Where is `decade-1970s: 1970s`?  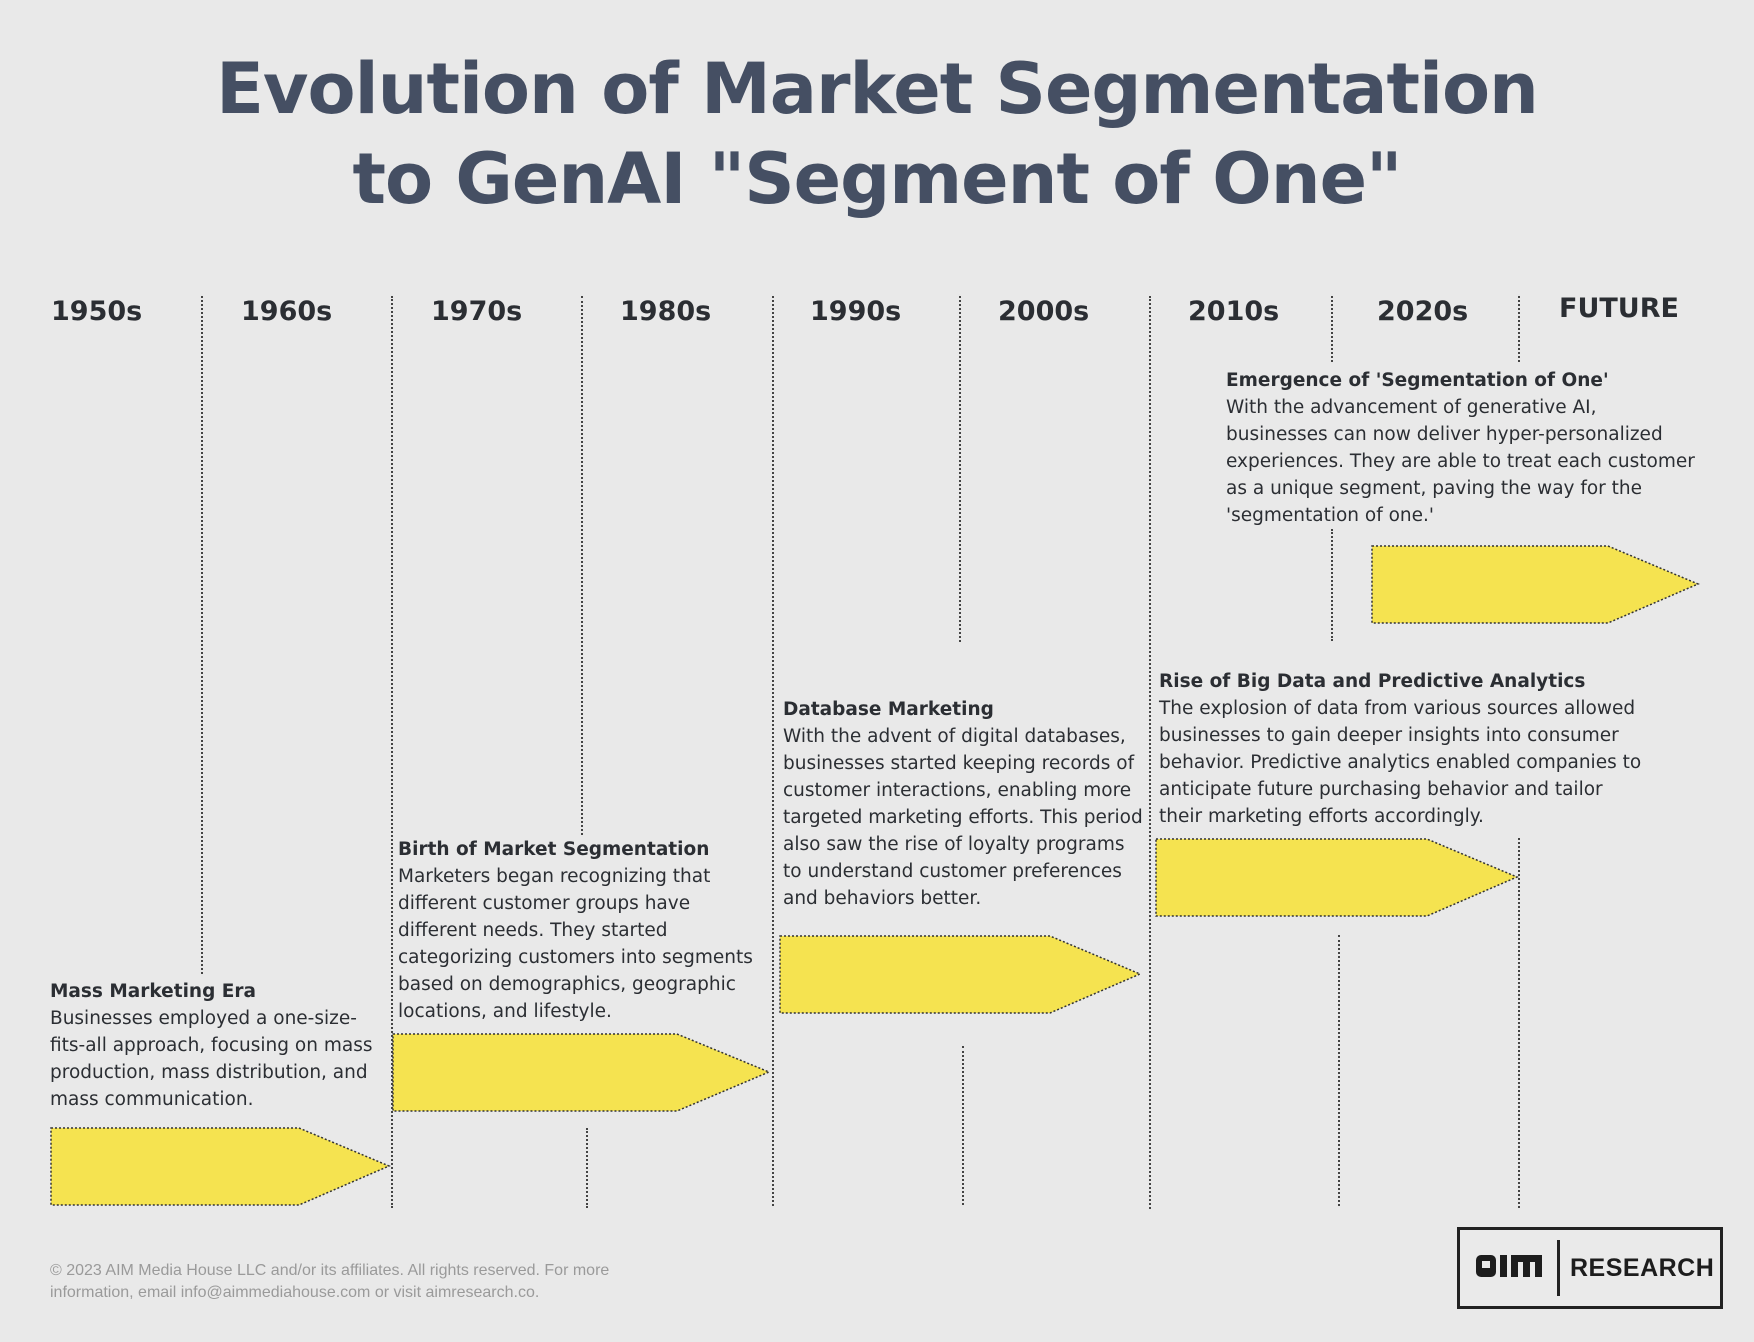 decade-1970s: 1970s is located at coordinates (477, 311).